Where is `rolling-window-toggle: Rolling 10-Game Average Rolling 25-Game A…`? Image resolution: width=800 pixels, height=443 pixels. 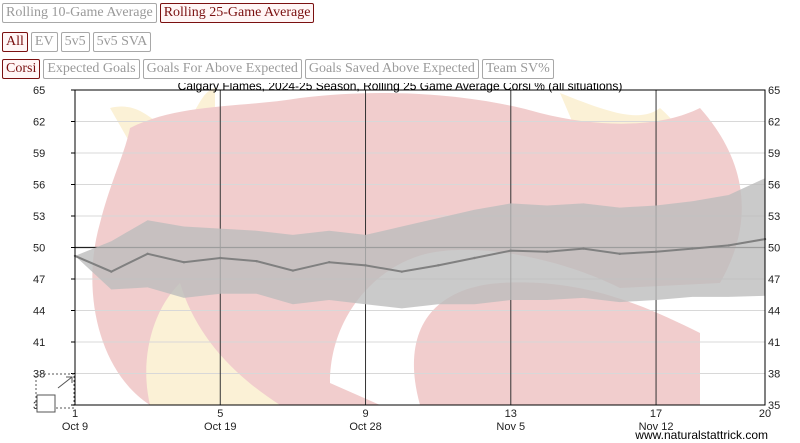
rolling-window-toggle: Rolling 10-Game Average Rolling 25-Game A… is located at coordinates (158, 13).